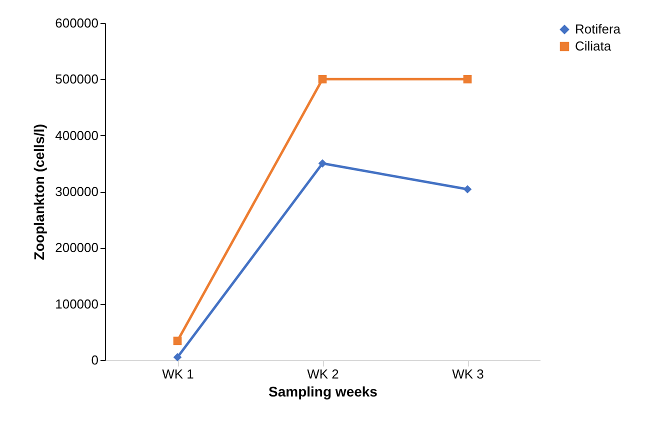 This screenshot has height=428, width=645. What do you see at coordinates (76, 248) in the screenshot?
I see `y-tick-label: 200000` at bounding box center [76, 248].